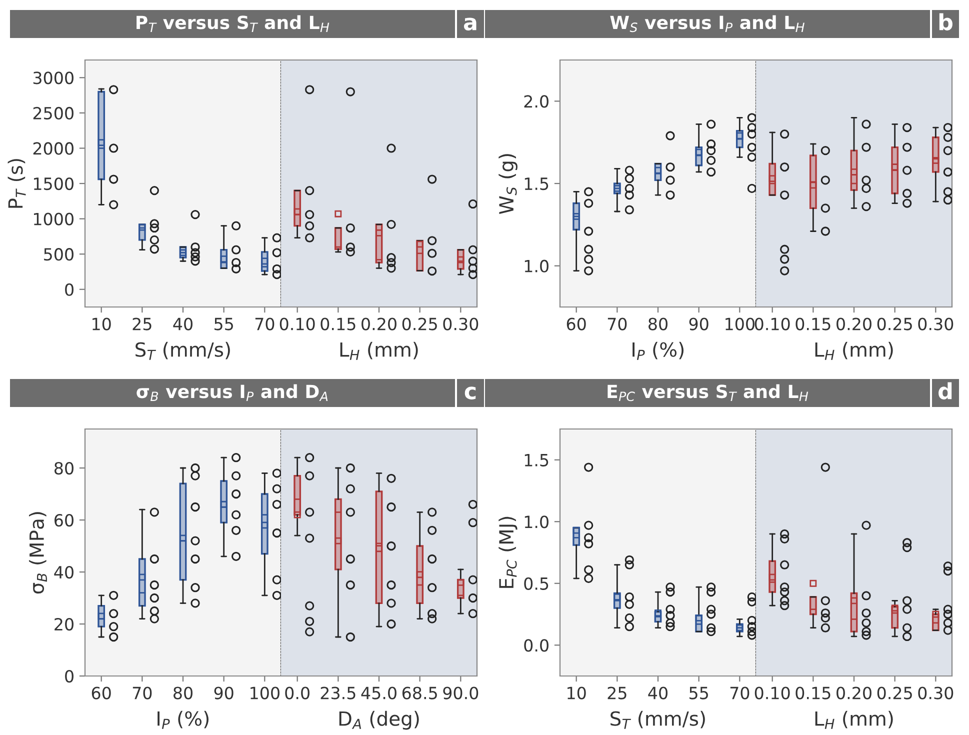 The width and height of the screenshot is (969, 735). I want to click on y-tick-label: 1500, so click(54, 183).